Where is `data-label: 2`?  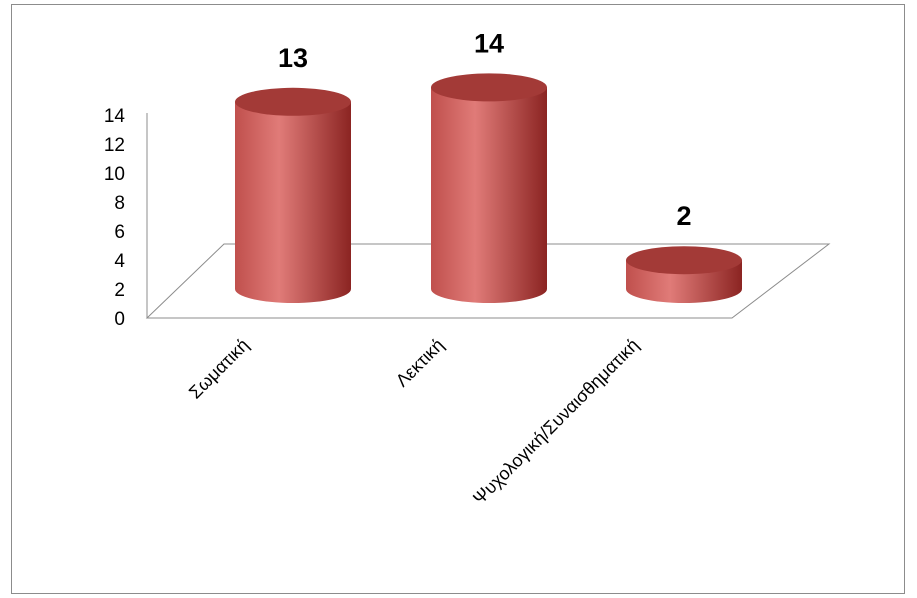
data-label: 2 is located at coordinates (683, 216).